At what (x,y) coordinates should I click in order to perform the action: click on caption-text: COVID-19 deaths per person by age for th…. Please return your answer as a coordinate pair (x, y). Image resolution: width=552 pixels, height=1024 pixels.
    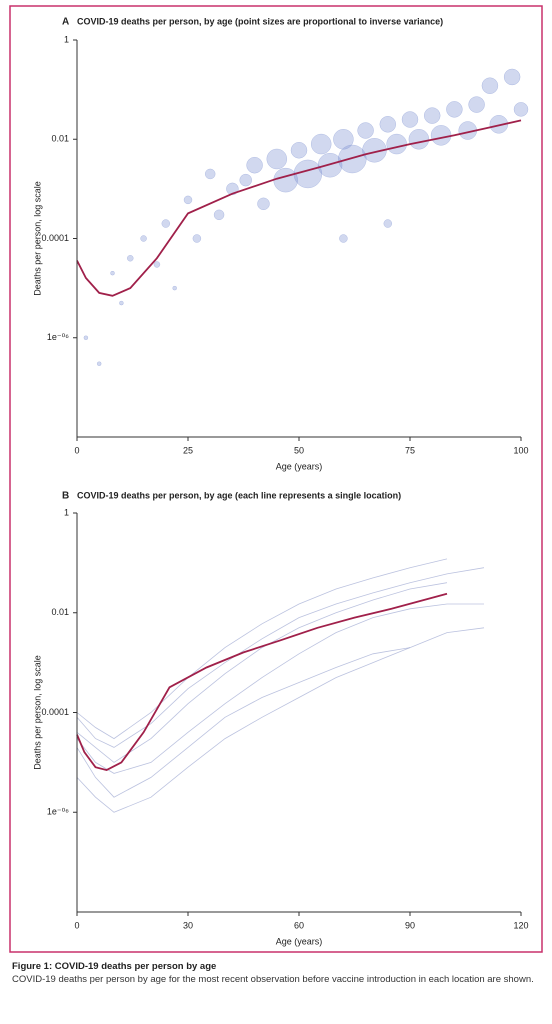
    Looking at the image, I should click on (273, 979).